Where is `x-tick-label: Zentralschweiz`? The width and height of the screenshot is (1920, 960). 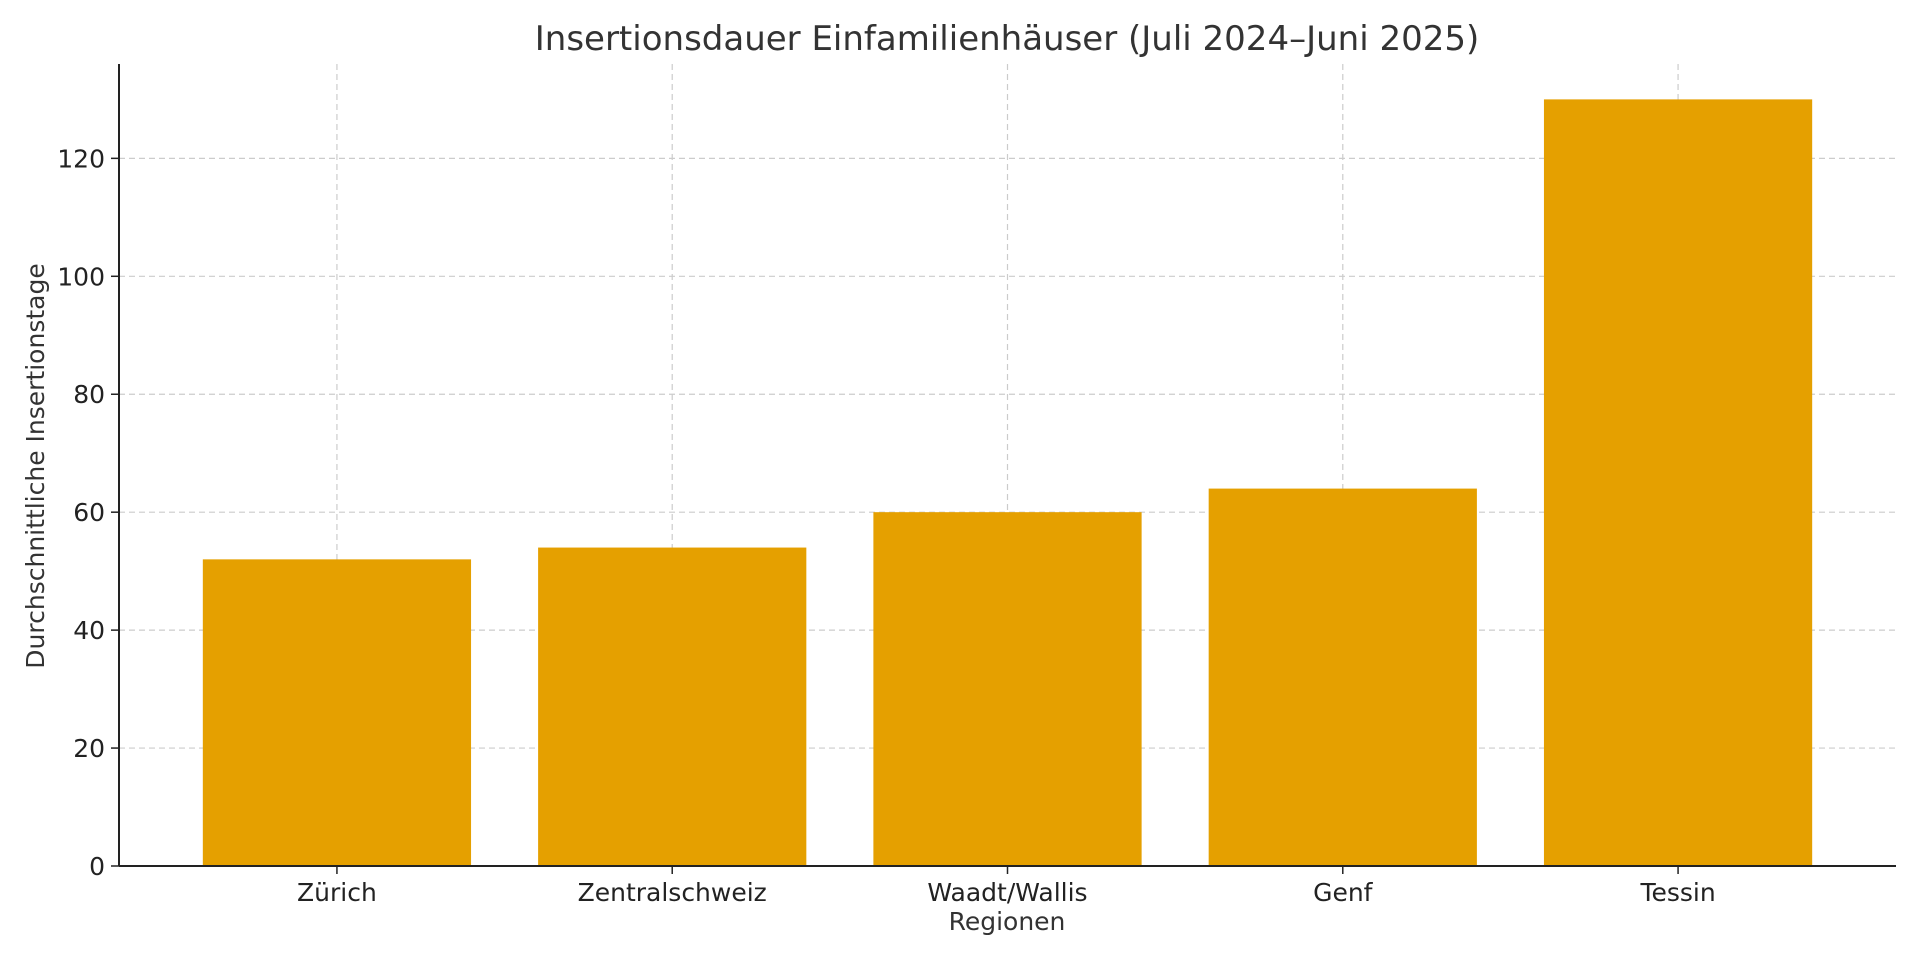 x-tick-label: Zentralschweiz is located at coordinates (672, 892).